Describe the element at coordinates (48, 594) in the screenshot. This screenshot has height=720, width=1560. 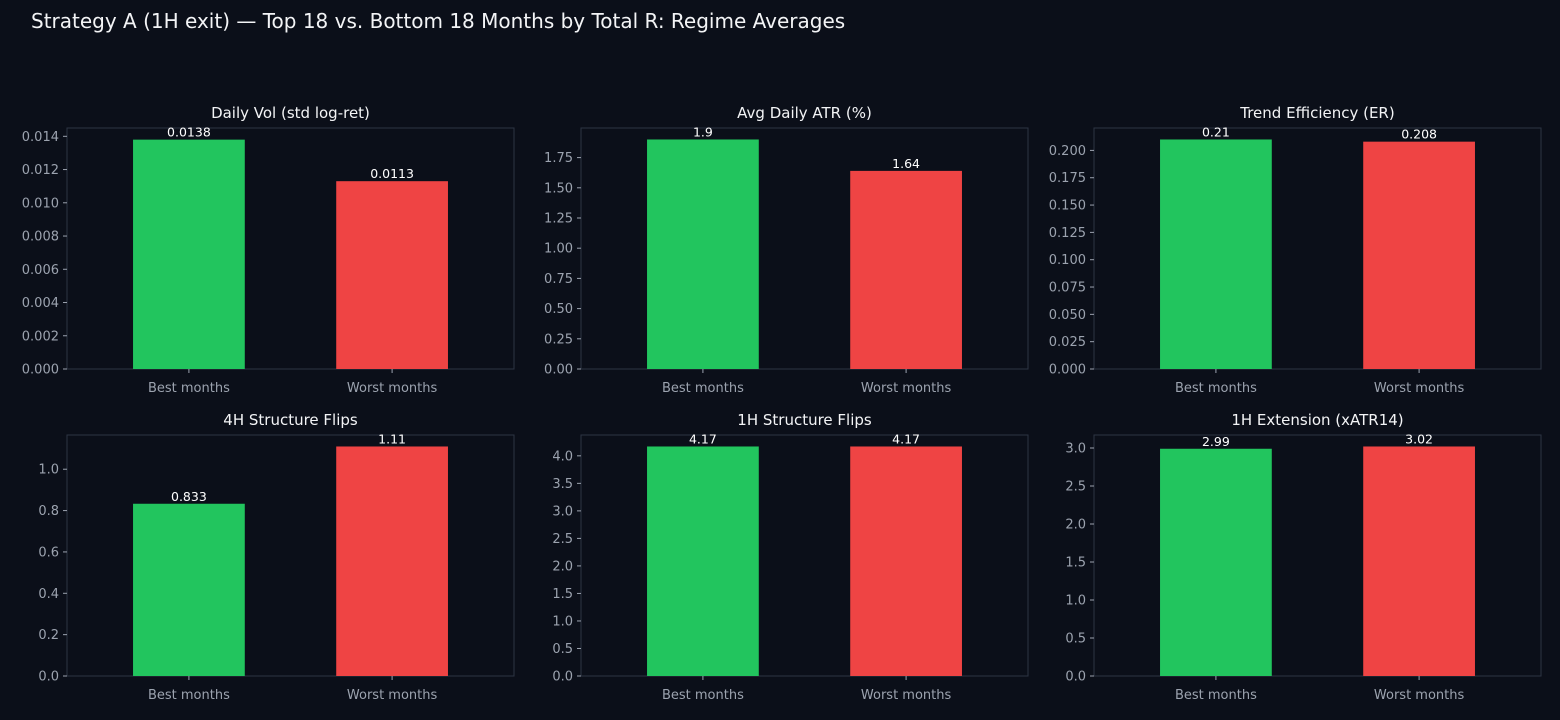
I see `y-tick-label: 0.4` at that location.